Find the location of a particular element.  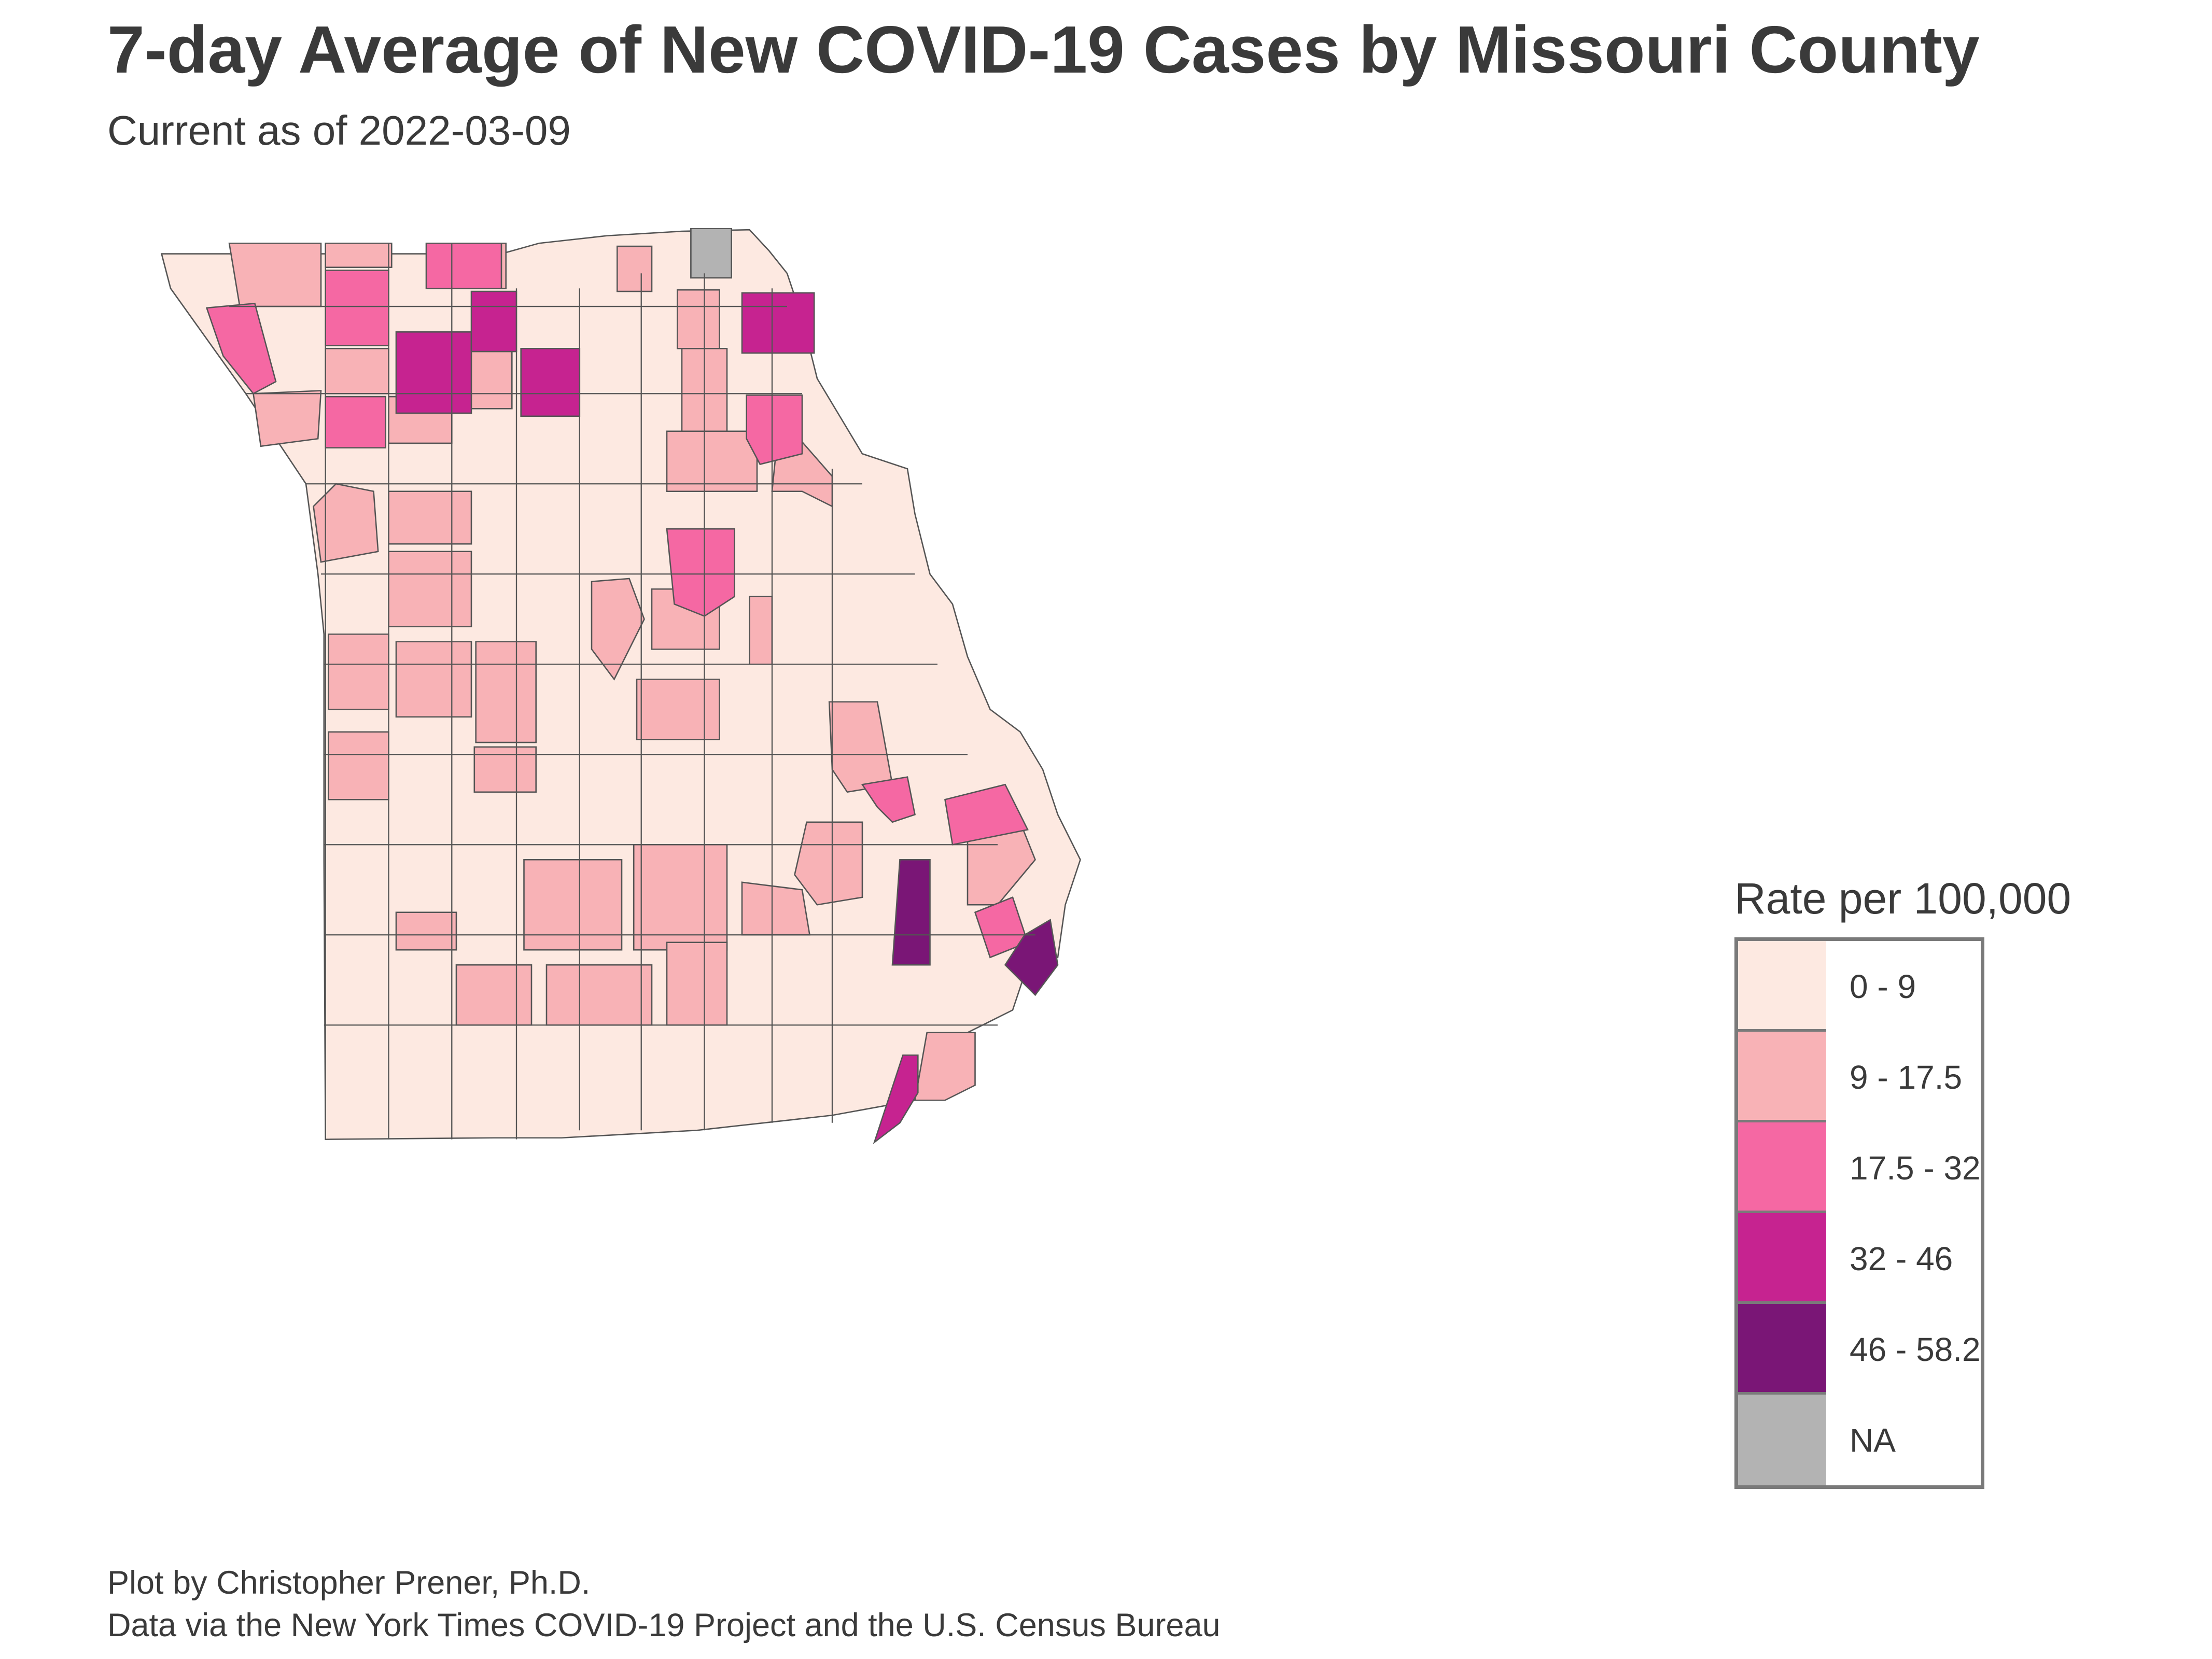

legend-label: 46 - 58.2 is located at coordinates (1915, 1349).